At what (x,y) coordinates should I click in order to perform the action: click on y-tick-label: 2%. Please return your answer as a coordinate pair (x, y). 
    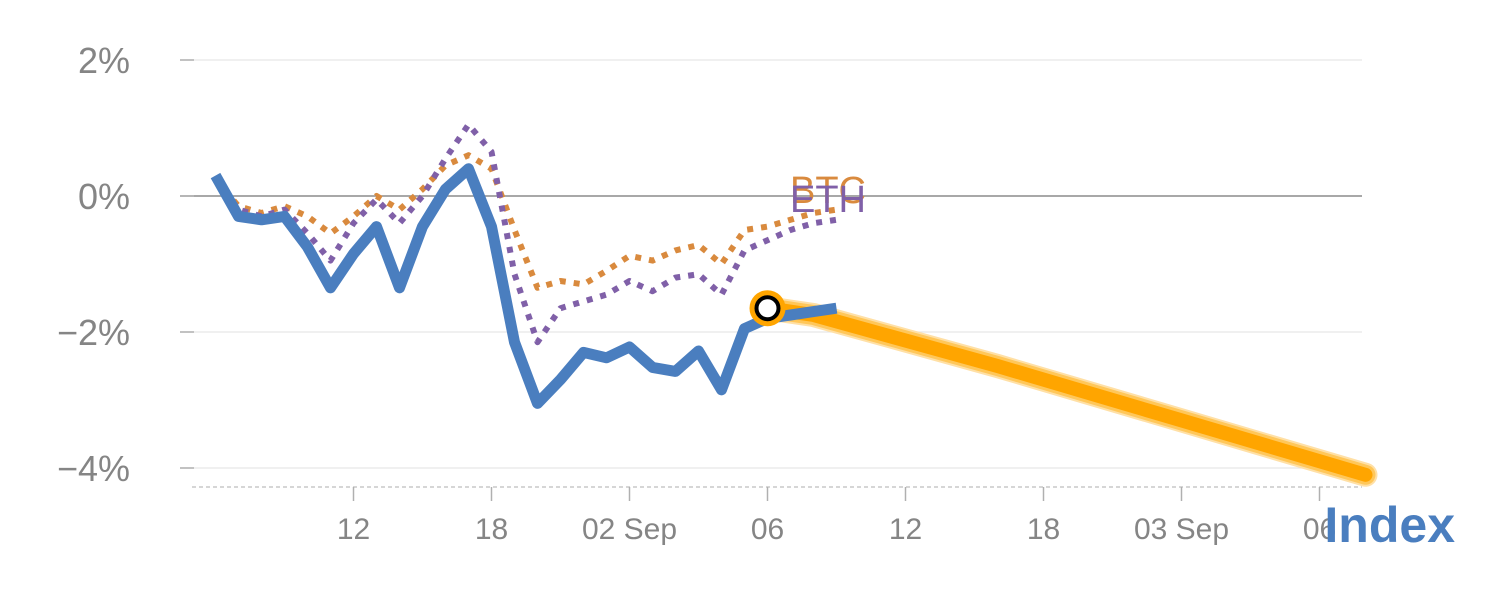
    Looking at the image, I should click on (104, 60).